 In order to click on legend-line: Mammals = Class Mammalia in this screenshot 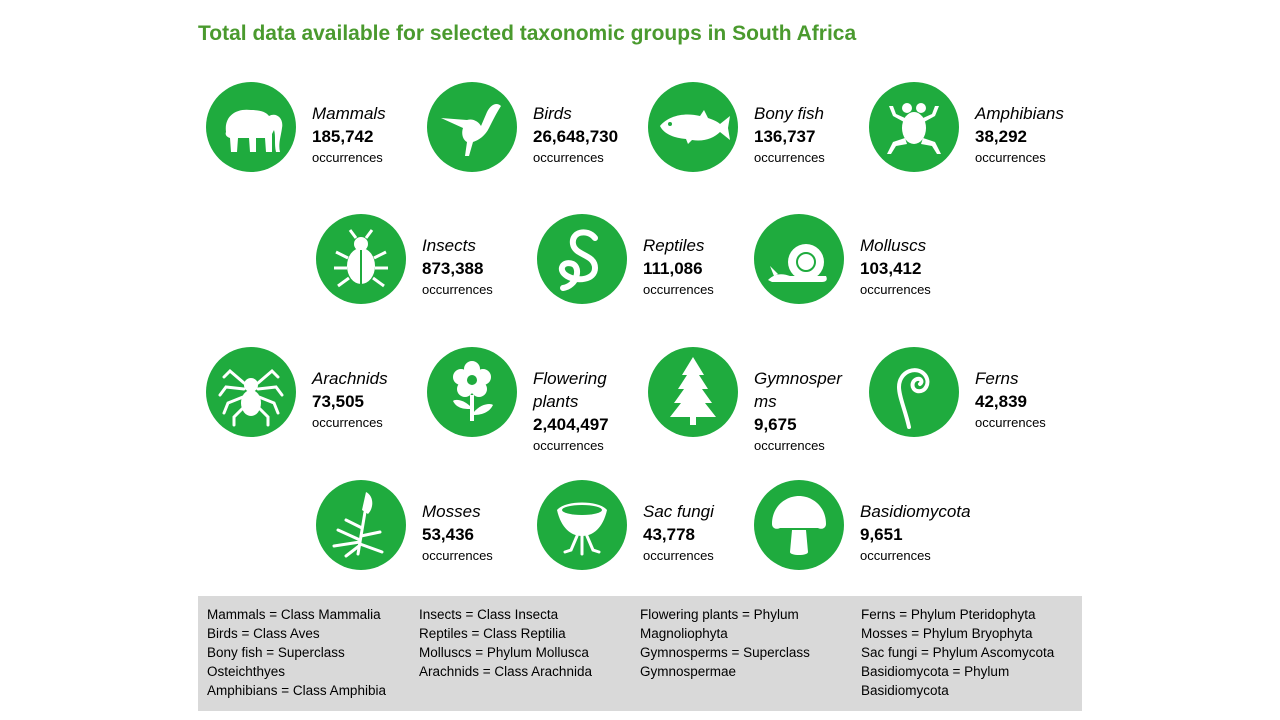, I will do `click(294, 614)`.